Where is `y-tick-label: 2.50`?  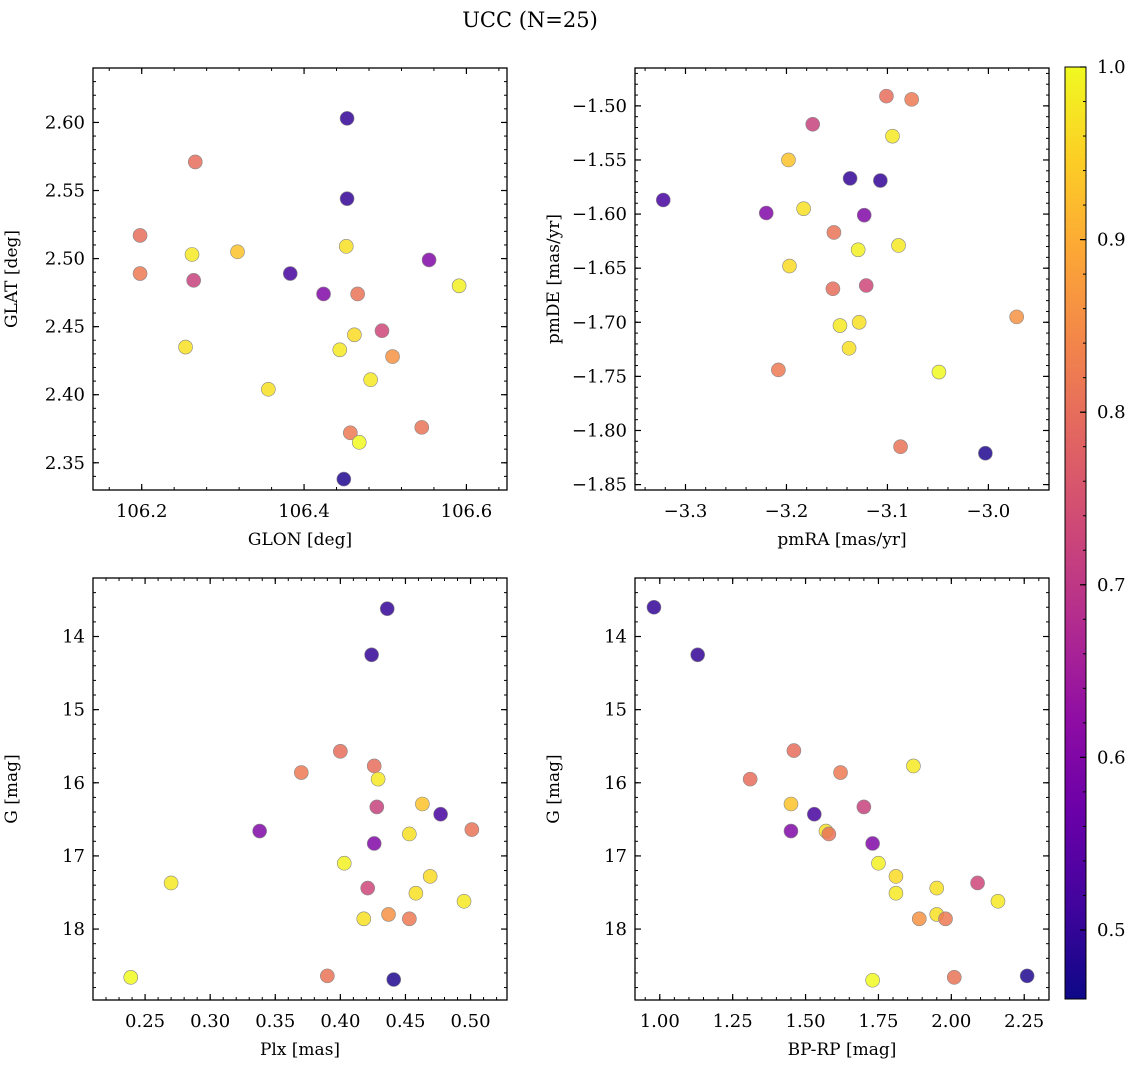 y-tick-label: 2.50 is located at coordinates (65, 259).